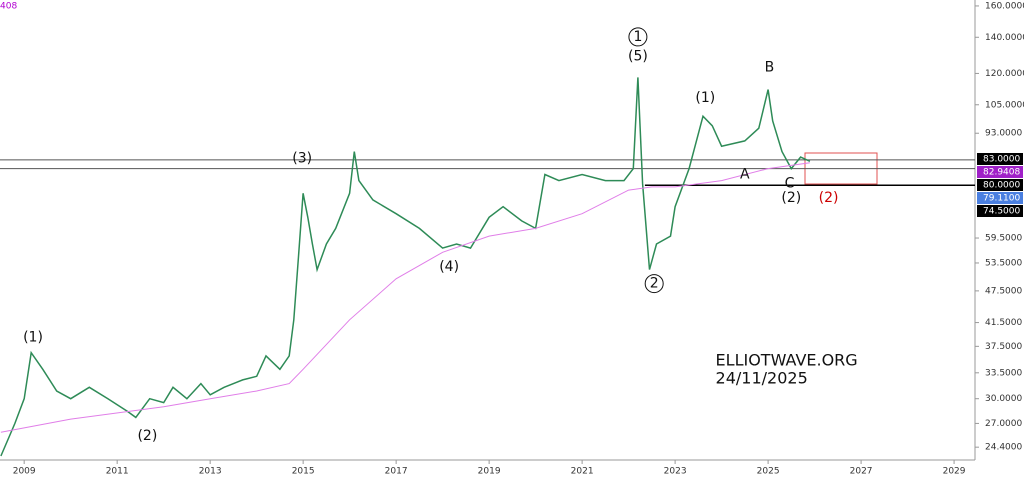 This screenshot has width=1024, height=479. I want to click on price-tag-label: 83.0000, so click(1001, 160).